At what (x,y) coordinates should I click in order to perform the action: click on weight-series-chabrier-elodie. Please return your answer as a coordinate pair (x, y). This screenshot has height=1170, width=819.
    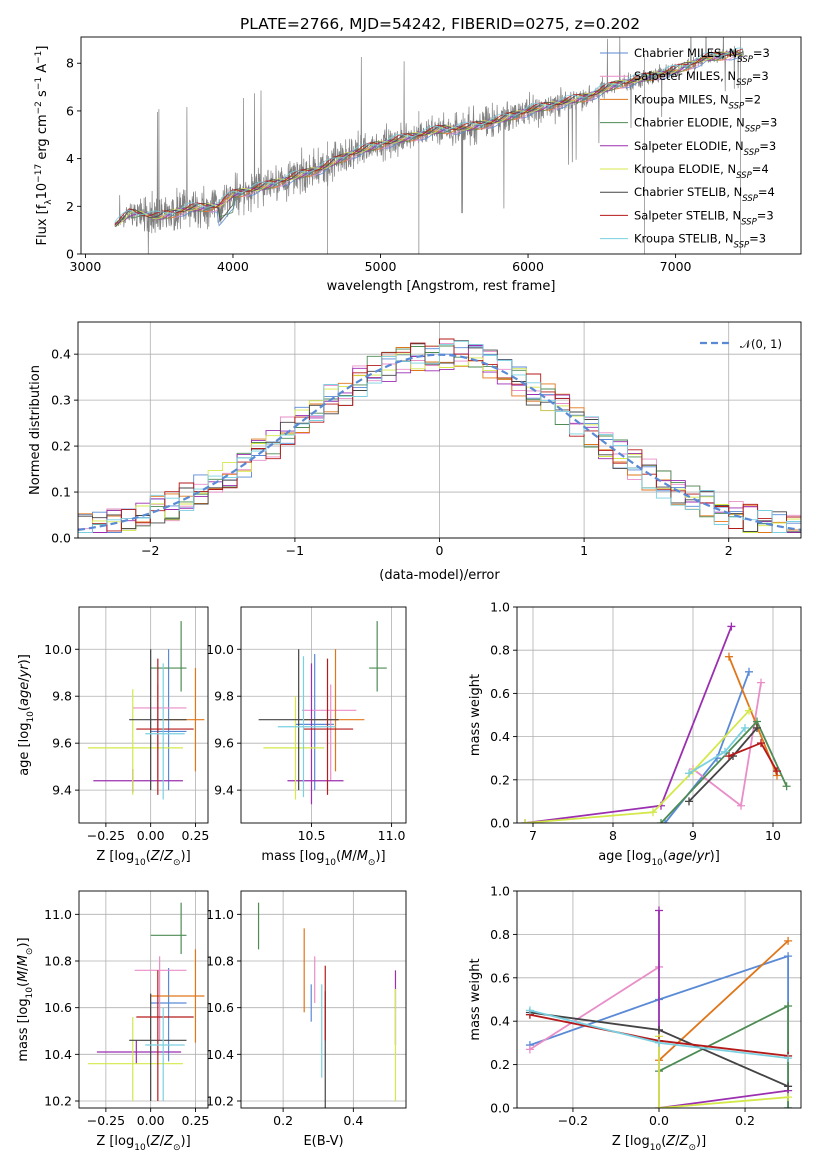
    Looking at the image, I should click on (724, 770).